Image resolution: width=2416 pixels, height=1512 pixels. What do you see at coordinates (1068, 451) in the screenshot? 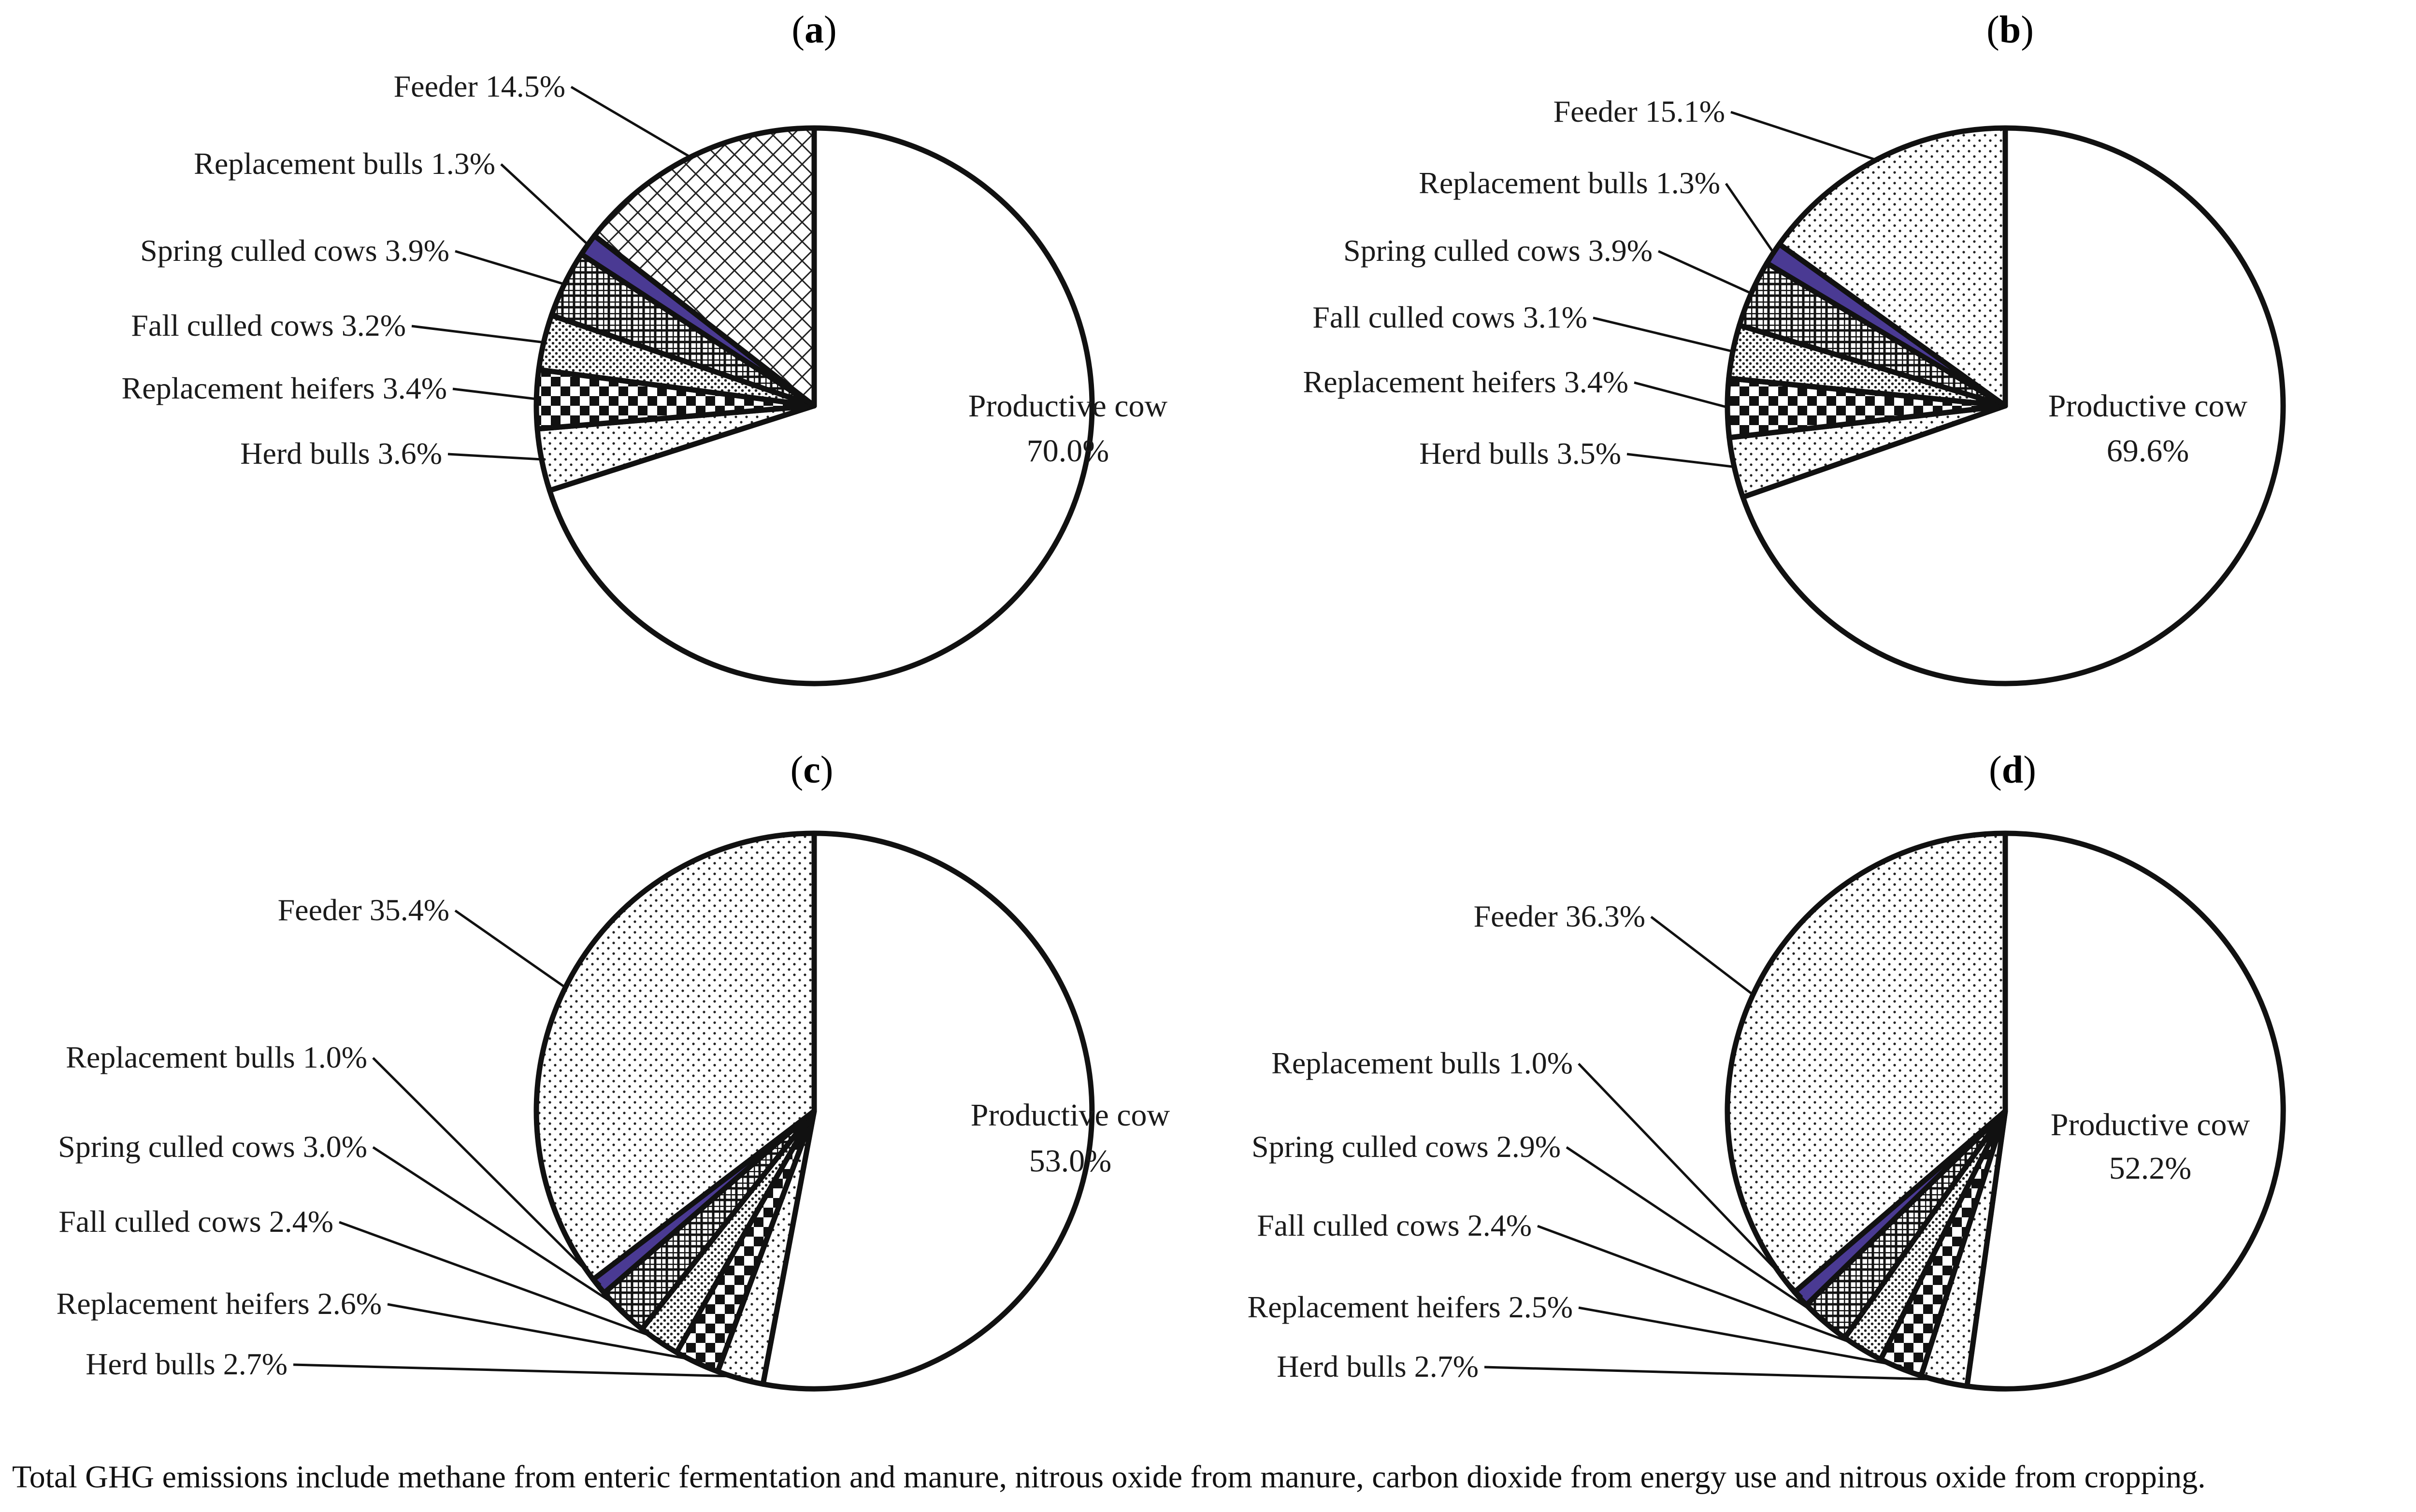
I see `slice-value-productive-cow: 70.0%` at bounding box center [1068, 451].